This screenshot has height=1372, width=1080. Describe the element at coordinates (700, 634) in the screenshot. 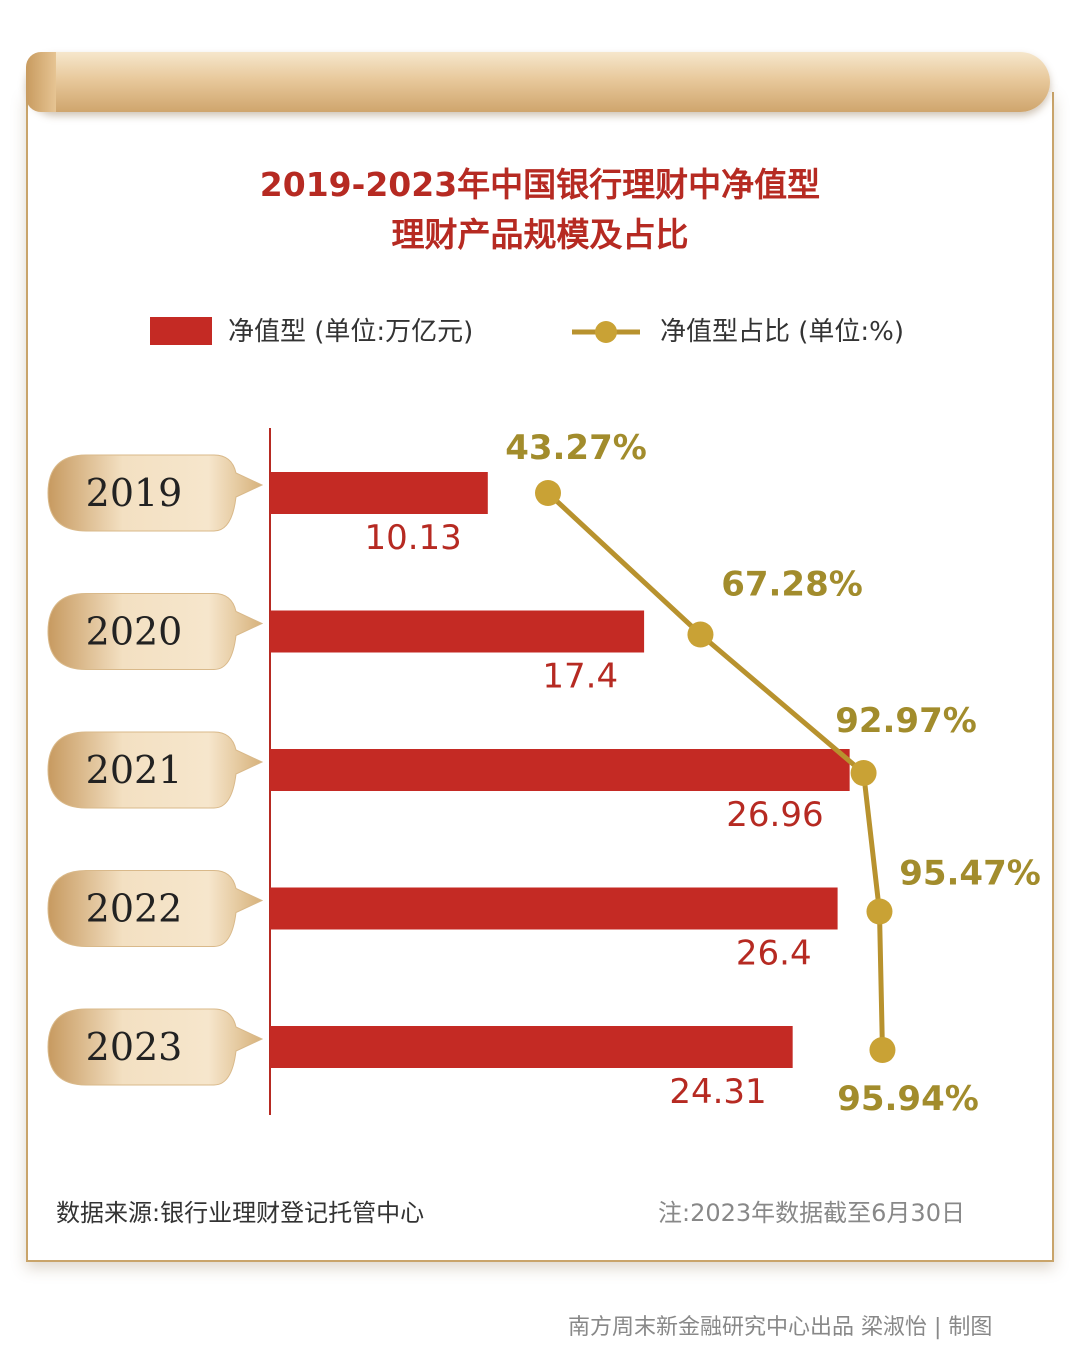

I see `ratio-point-2020` at that location.